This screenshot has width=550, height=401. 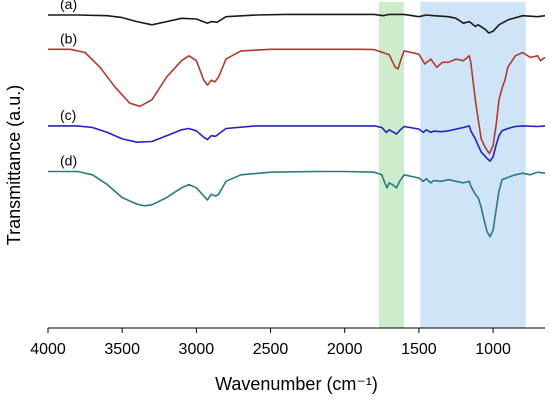 I want to click on x-tick-label-3500: 3500, so click(x=122, y=349).